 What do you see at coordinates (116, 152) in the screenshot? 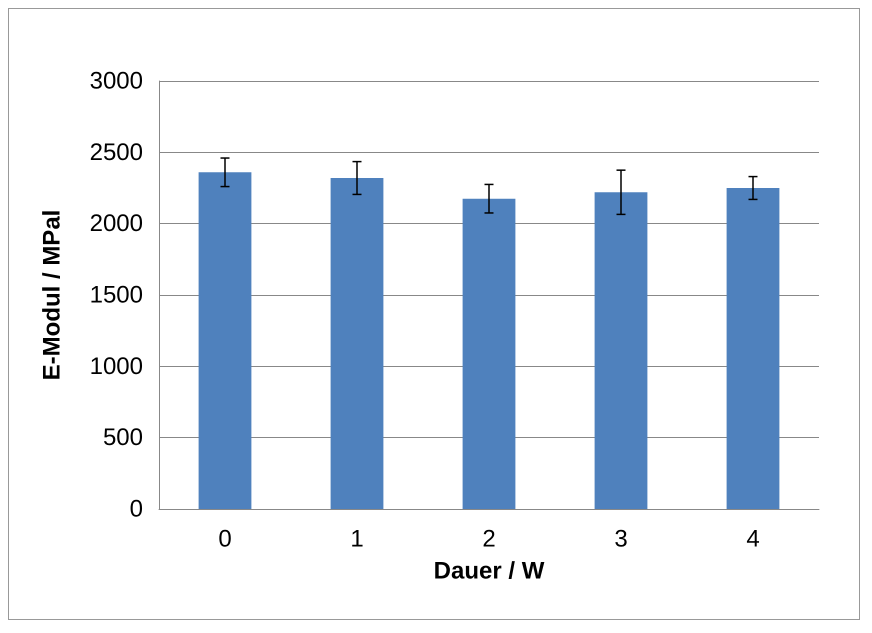
I see `y-tick-label: 2500` at bounding box center [116, 152].